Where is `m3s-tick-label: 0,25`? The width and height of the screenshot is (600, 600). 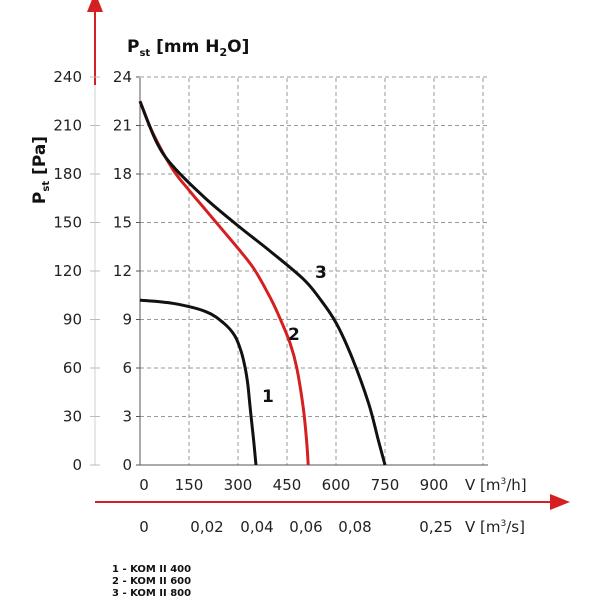
m3s-tick-label: 0,25 is located at coordinates (435, 527).